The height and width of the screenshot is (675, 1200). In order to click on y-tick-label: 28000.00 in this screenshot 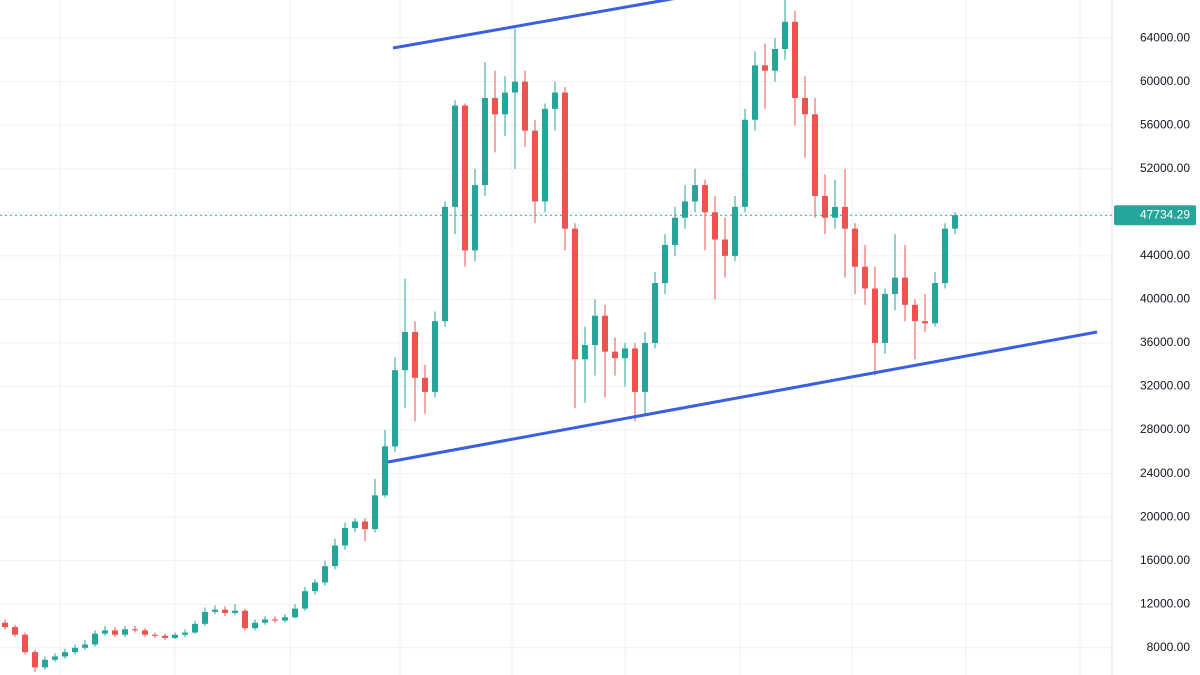, I will do `click(1165, 429)`.